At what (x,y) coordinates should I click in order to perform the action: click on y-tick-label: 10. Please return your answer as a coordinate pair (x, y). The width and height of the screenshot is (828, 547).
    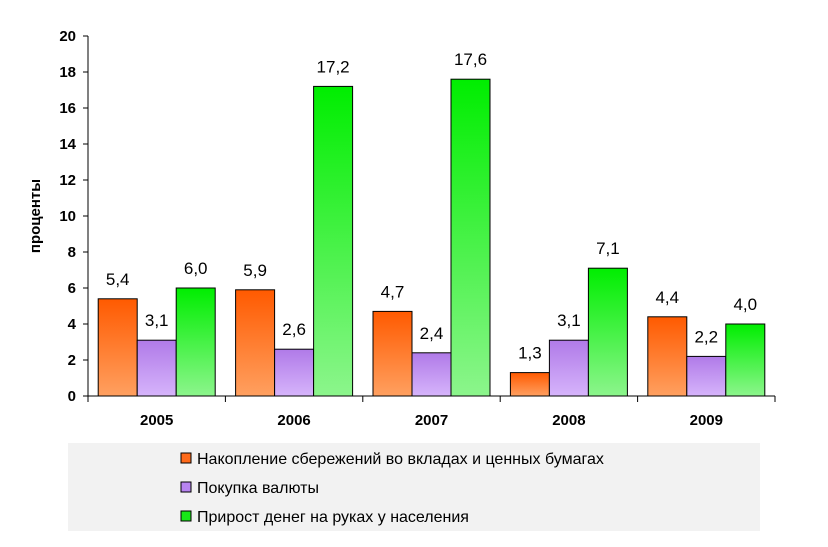
    Looking at the image, I should click on (67, 216).